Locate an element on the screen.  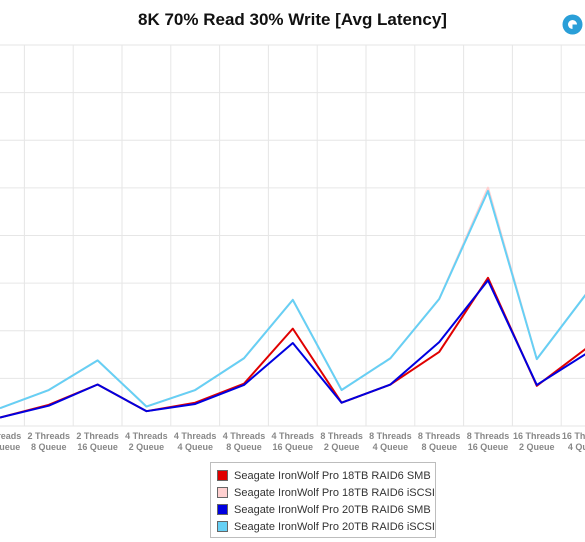
legend-item: Seagate IronWolf Pro 18TB RAID6 iSCSI is located at coordinates (326, 492).